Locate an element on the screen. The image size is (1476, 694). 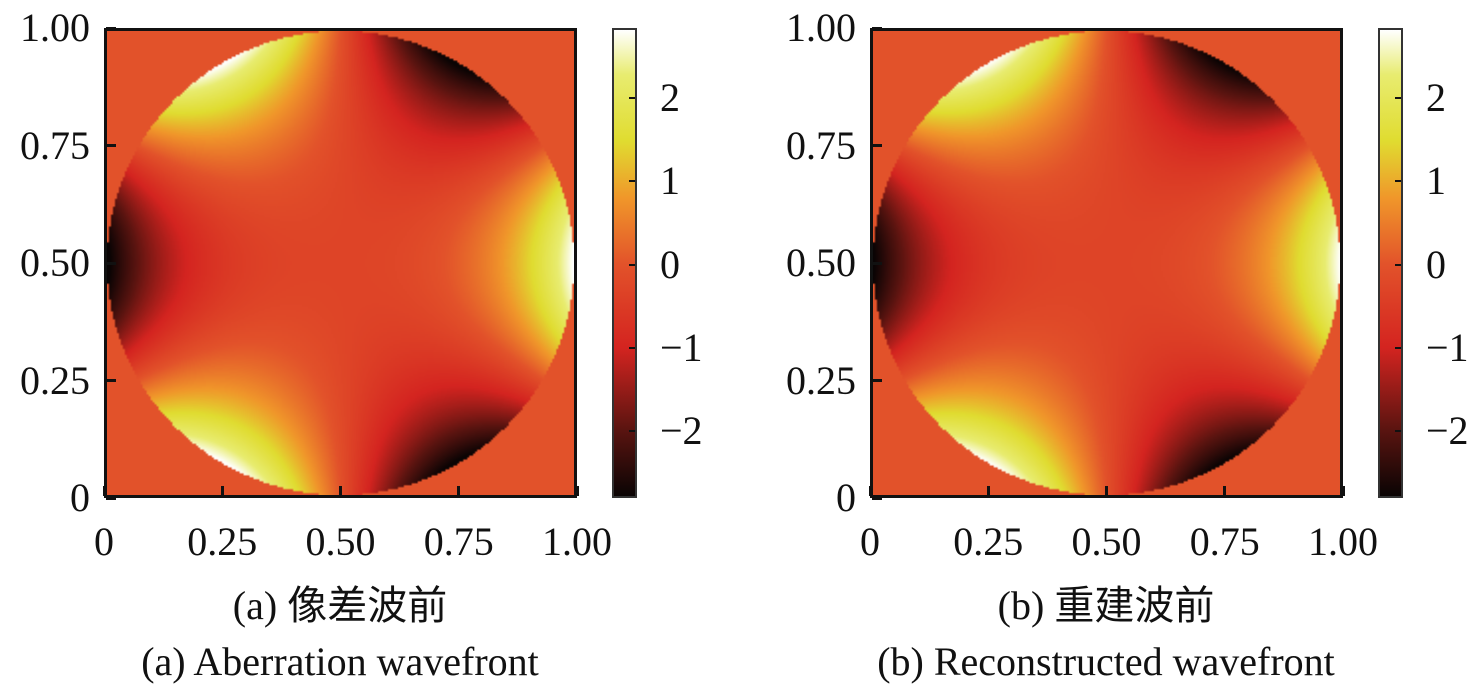
caption-zh: (a) 像差波前 is located at coordinates (340, 605).